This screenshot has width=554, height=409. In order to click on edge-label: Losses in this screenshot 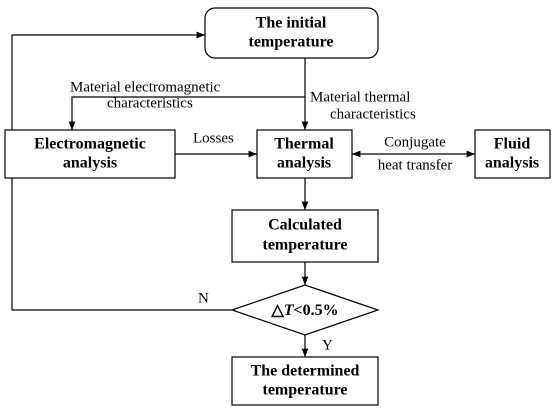, I will do `click(213, 138)`.